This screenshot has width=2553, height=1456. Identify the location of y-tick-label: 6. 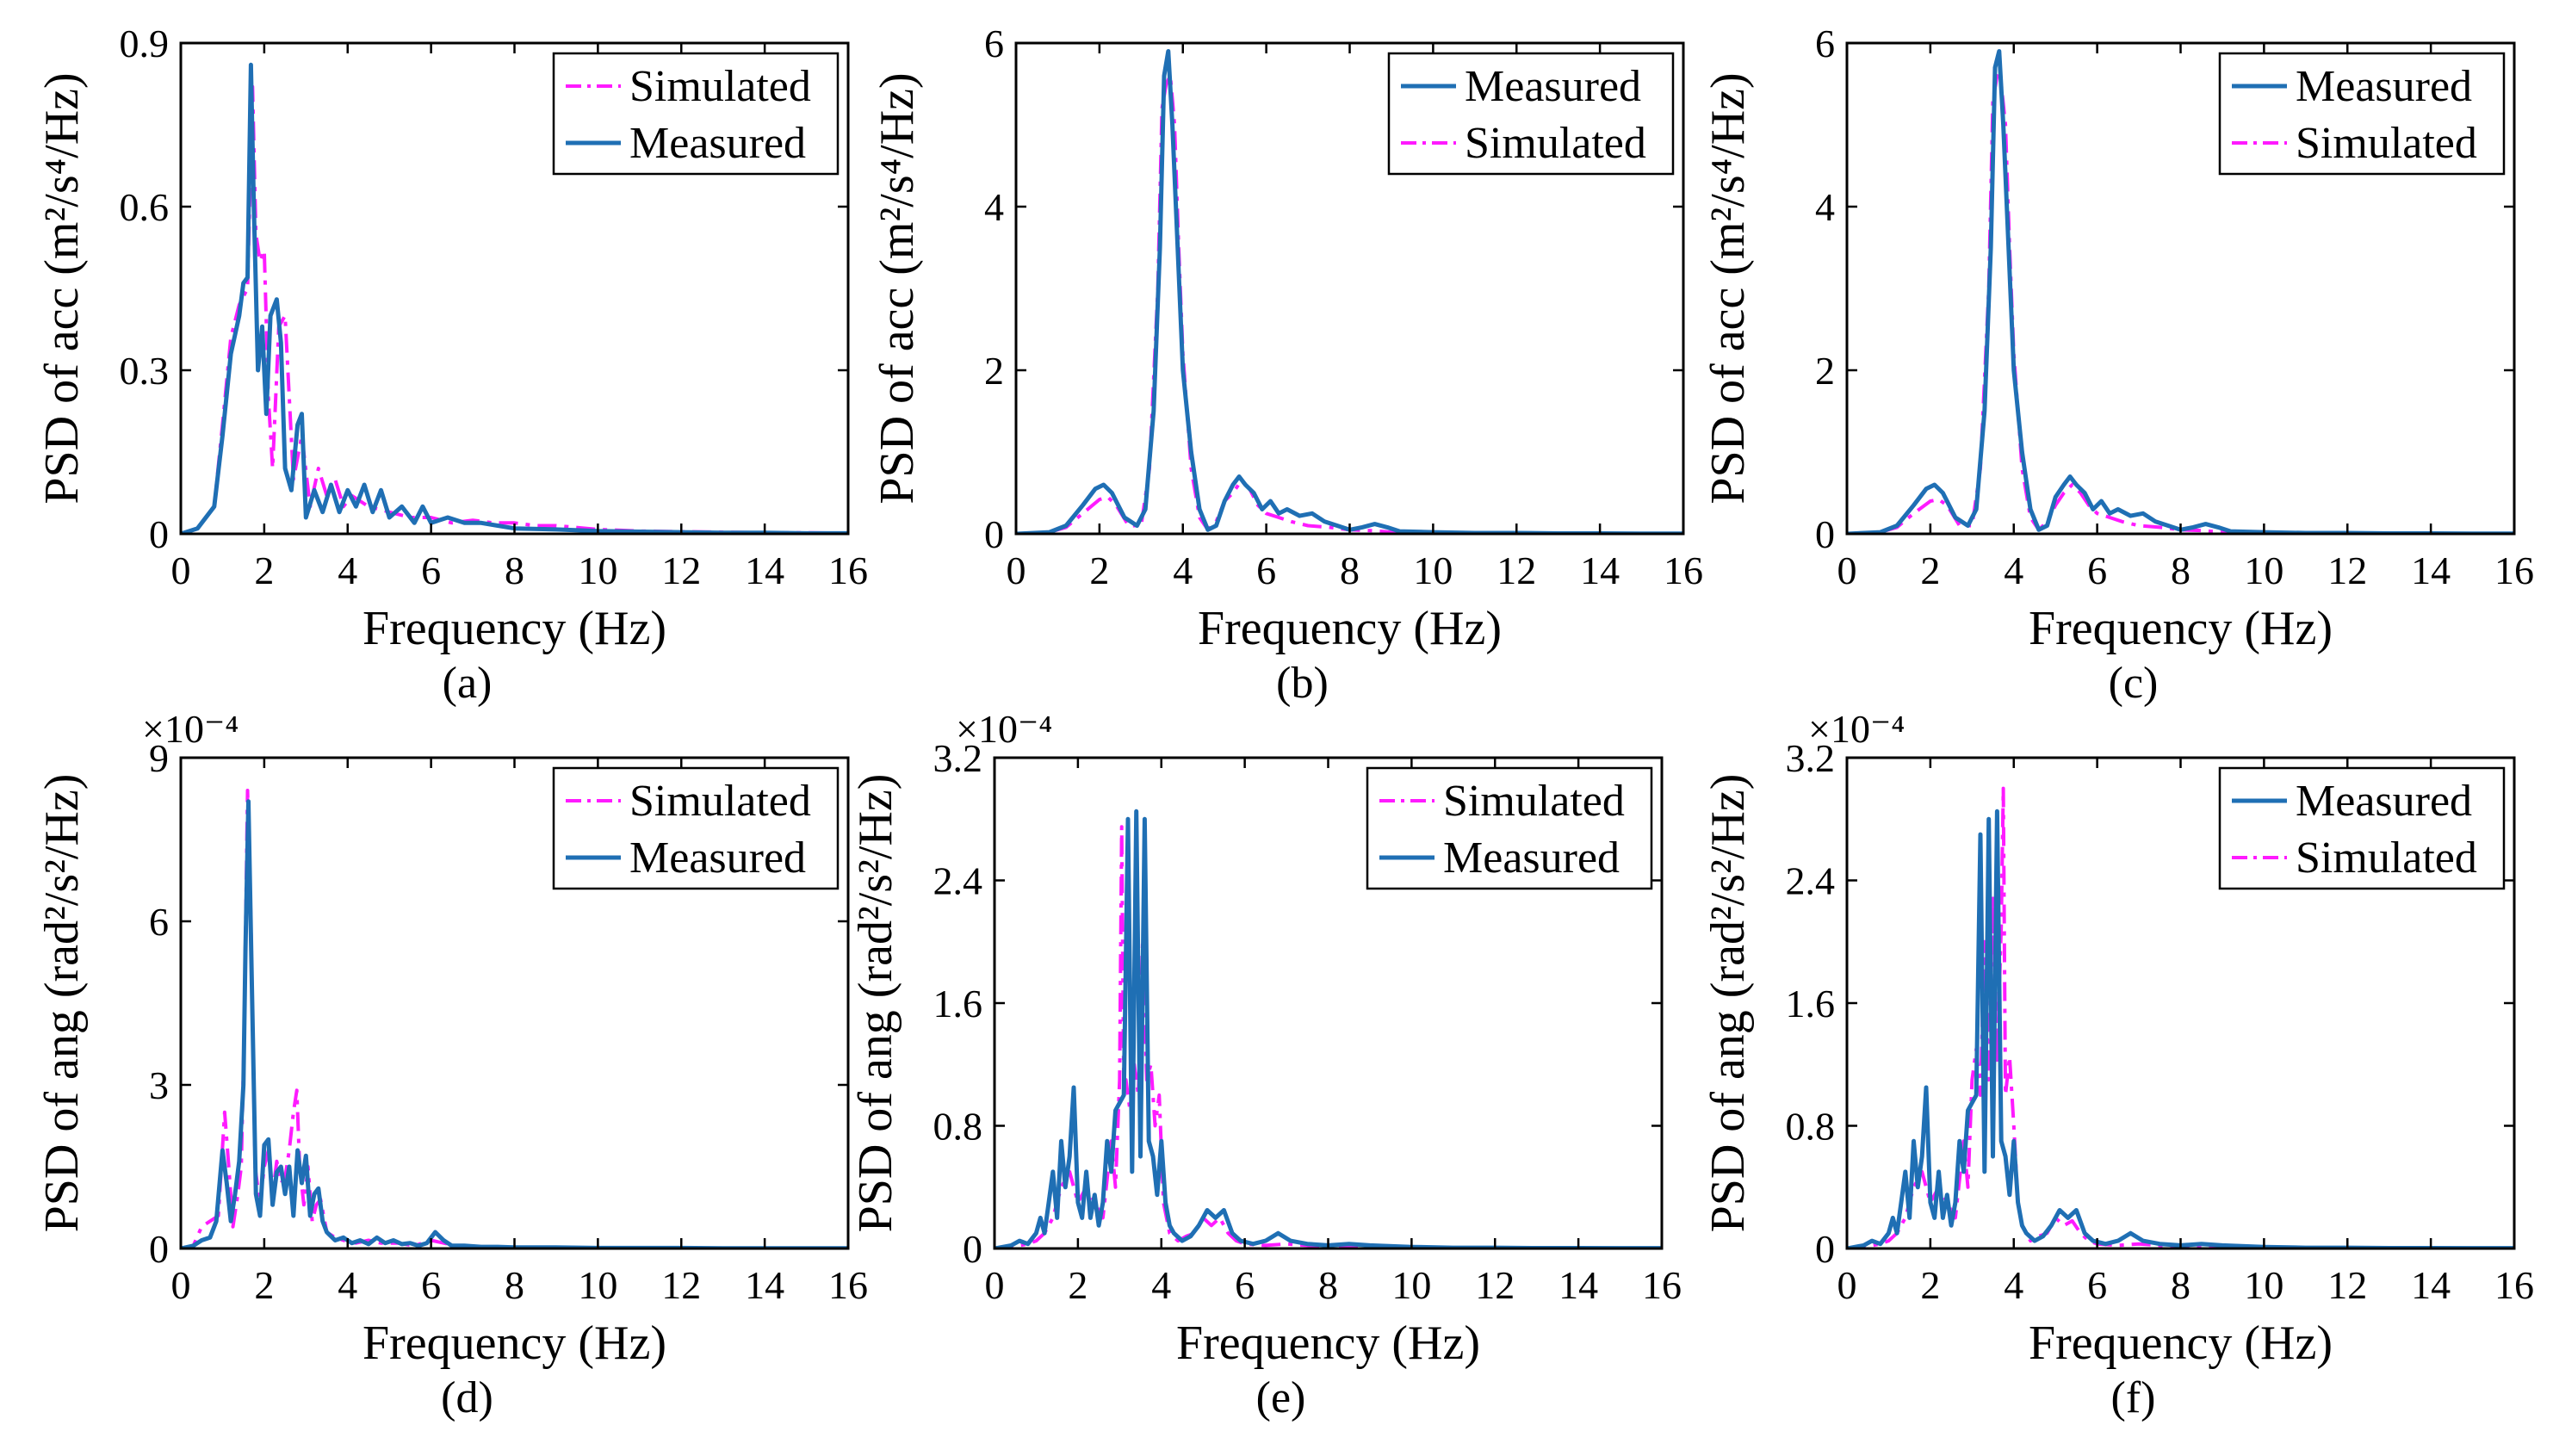
(159, 922).